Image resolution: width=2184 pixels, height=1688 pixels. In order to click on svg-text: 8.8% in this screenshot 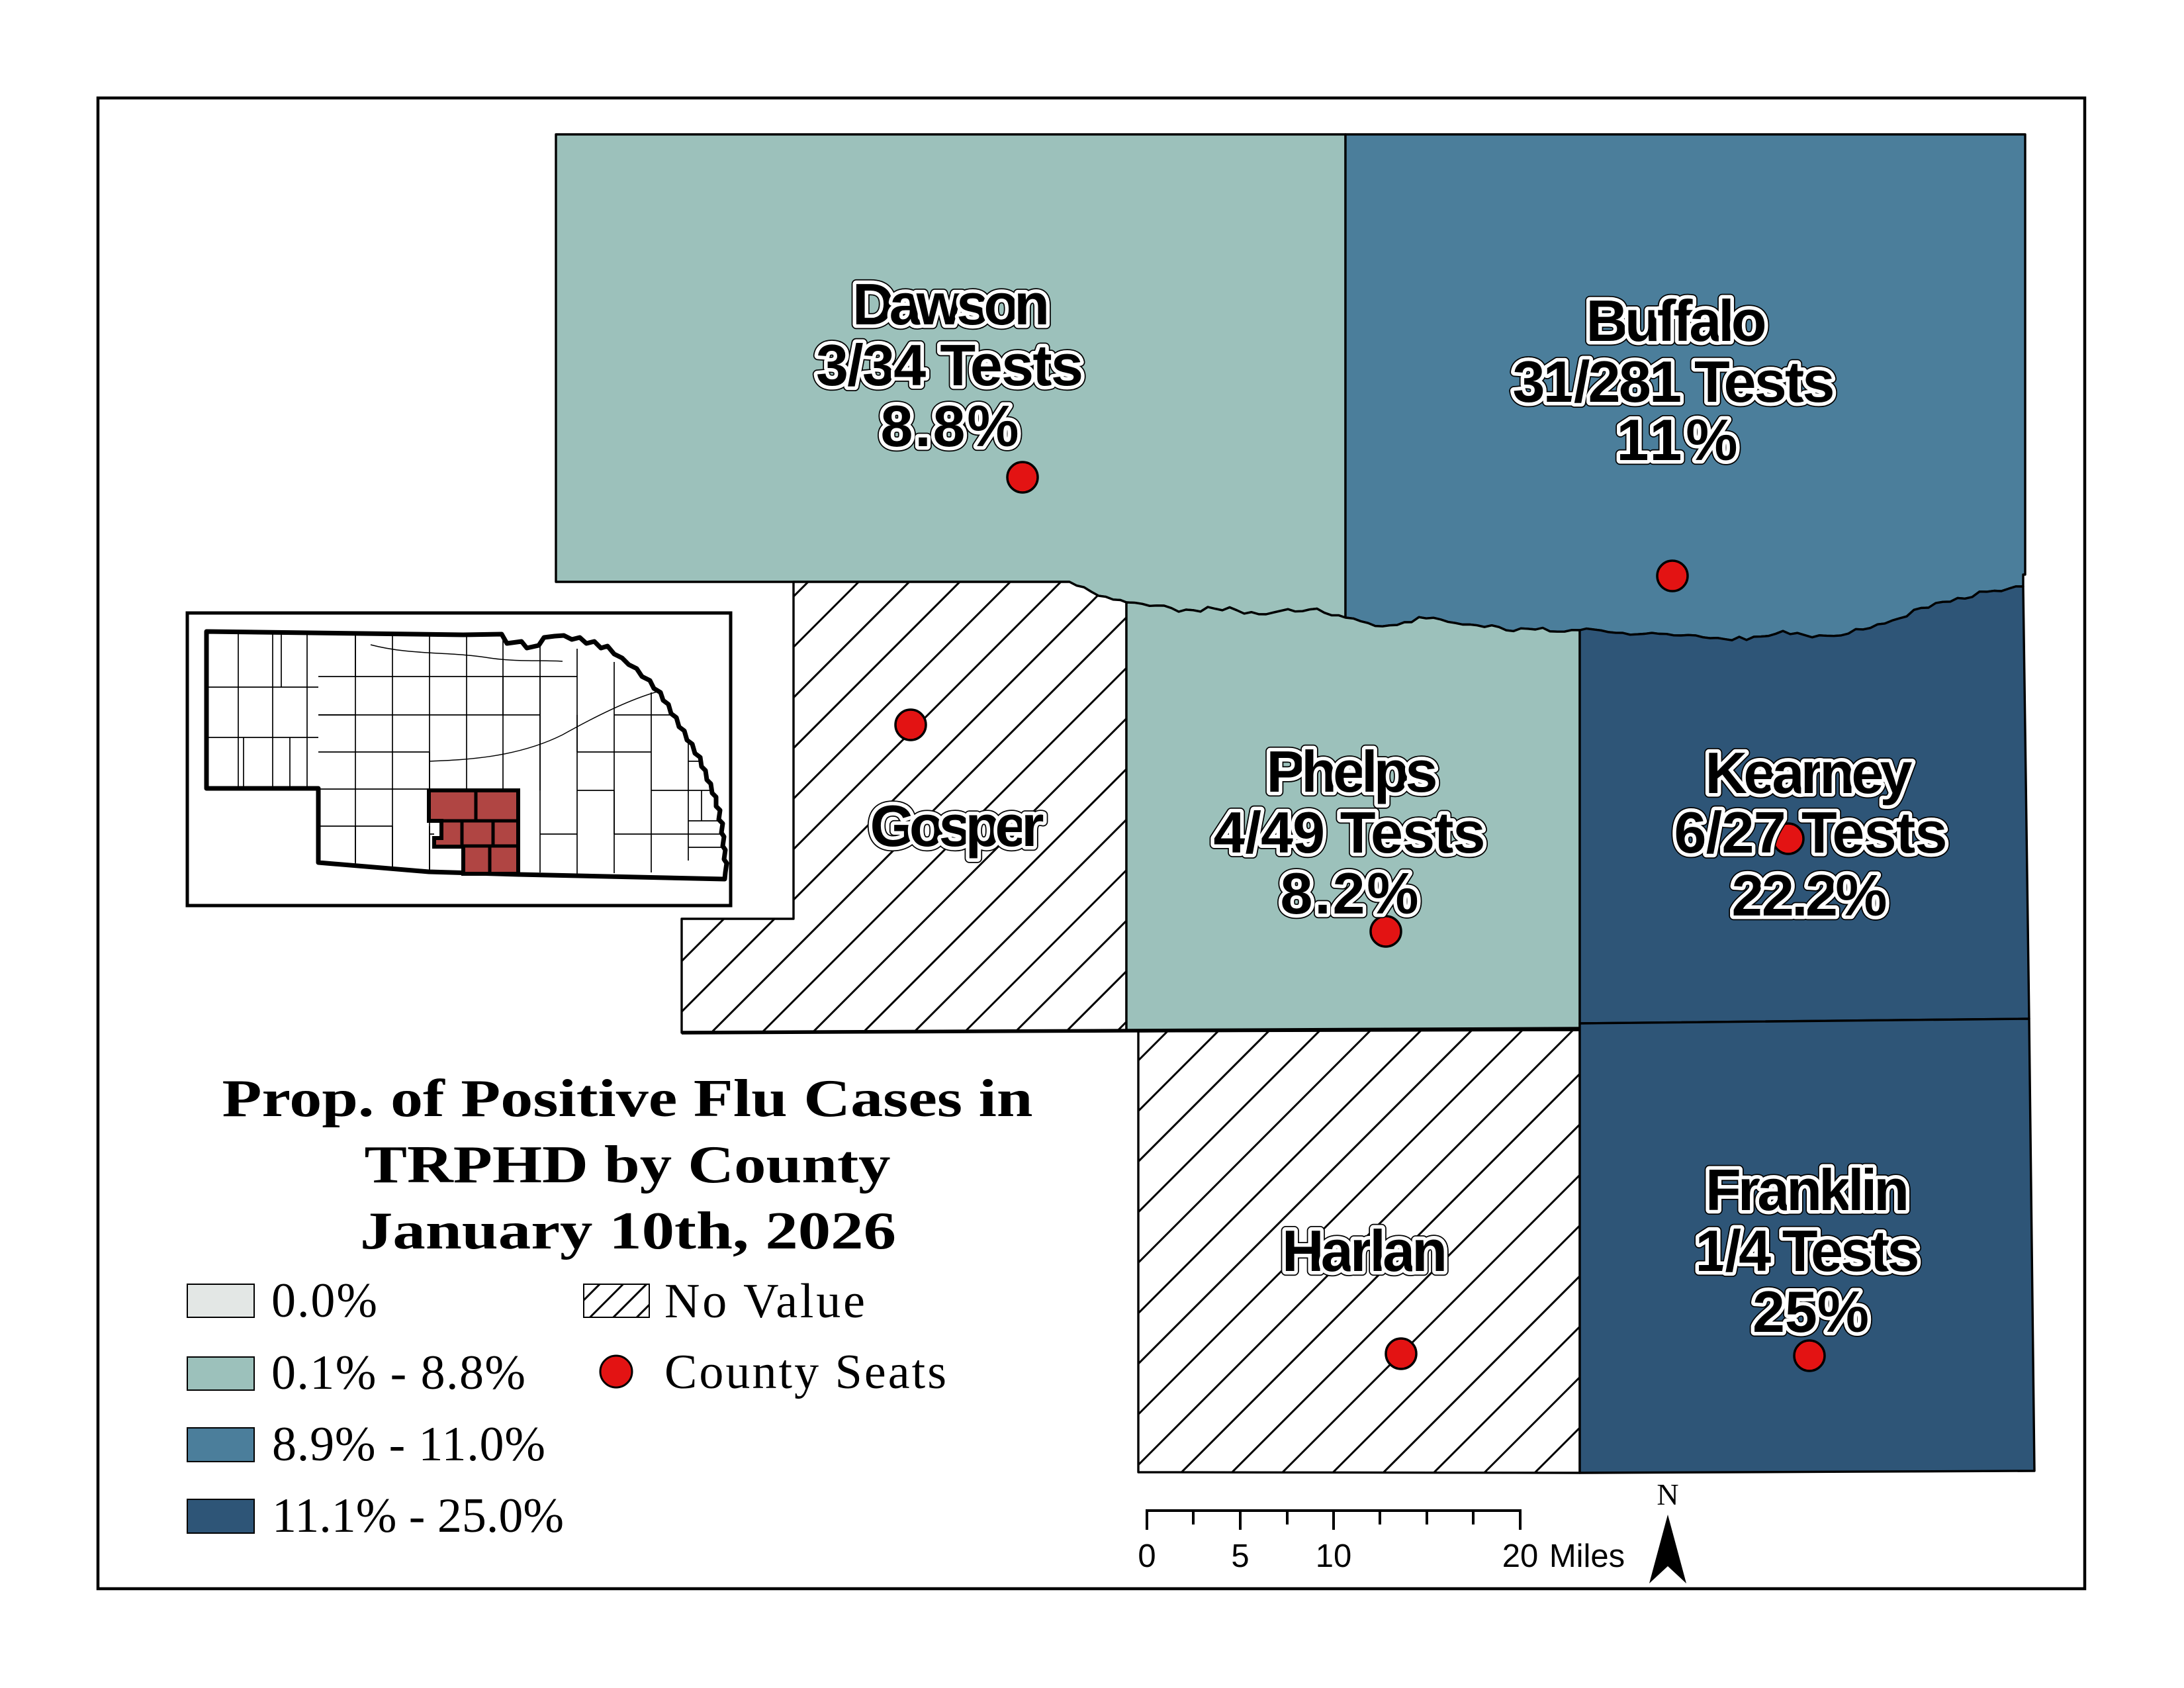, I will do `click(950, 426)`.